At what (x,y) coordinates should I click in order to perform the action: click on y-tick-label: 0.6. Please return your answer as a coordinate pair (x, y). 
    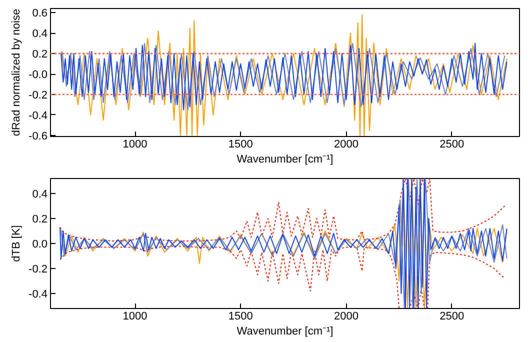
    Looking at the image, I should click on (40, 14).